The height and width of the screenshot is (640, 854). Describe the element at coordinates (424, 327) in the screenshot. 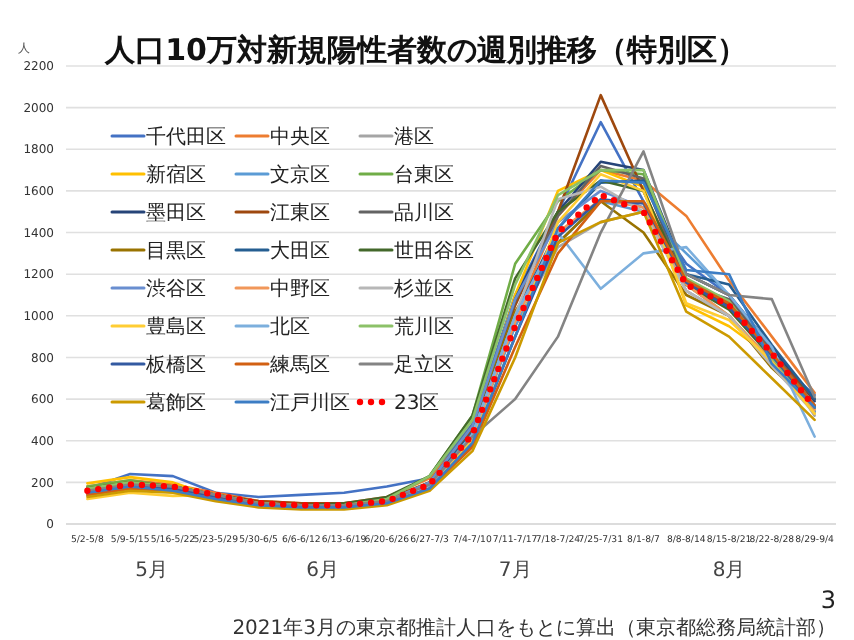

I see `legend-label: 荒川区` at that location.